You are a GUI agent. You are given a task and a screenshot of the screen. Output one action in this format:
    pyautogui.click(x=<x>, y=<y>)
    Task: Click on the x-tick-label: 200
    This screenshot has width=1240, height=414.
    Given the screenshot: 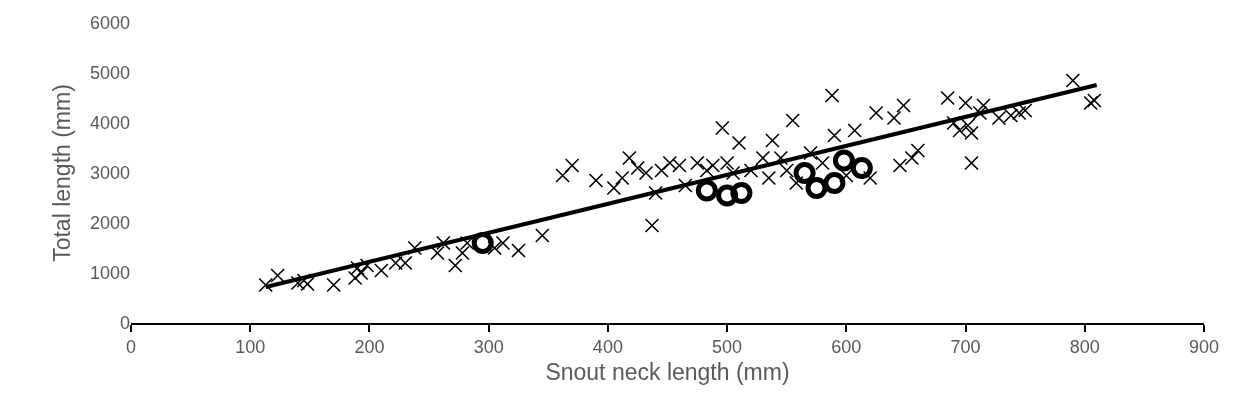 What is the action you would take?
    pyautogui.click(x=369, y=347)
    